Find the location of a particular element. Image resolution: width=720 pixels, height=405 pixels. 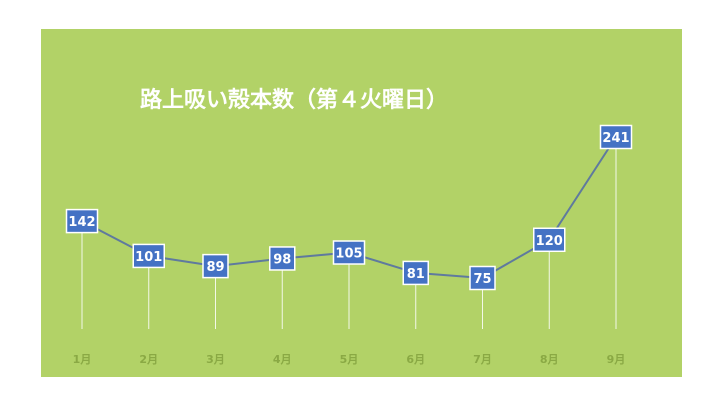

data-point: 105 is located at coordinates (349, 252).